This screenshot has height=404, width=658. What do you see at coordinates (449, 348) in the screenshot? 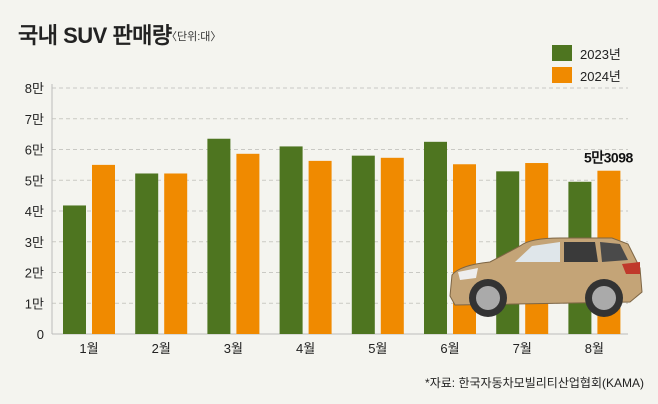
I see `x-tick-label: 6월` at bounding box center [449, 348].